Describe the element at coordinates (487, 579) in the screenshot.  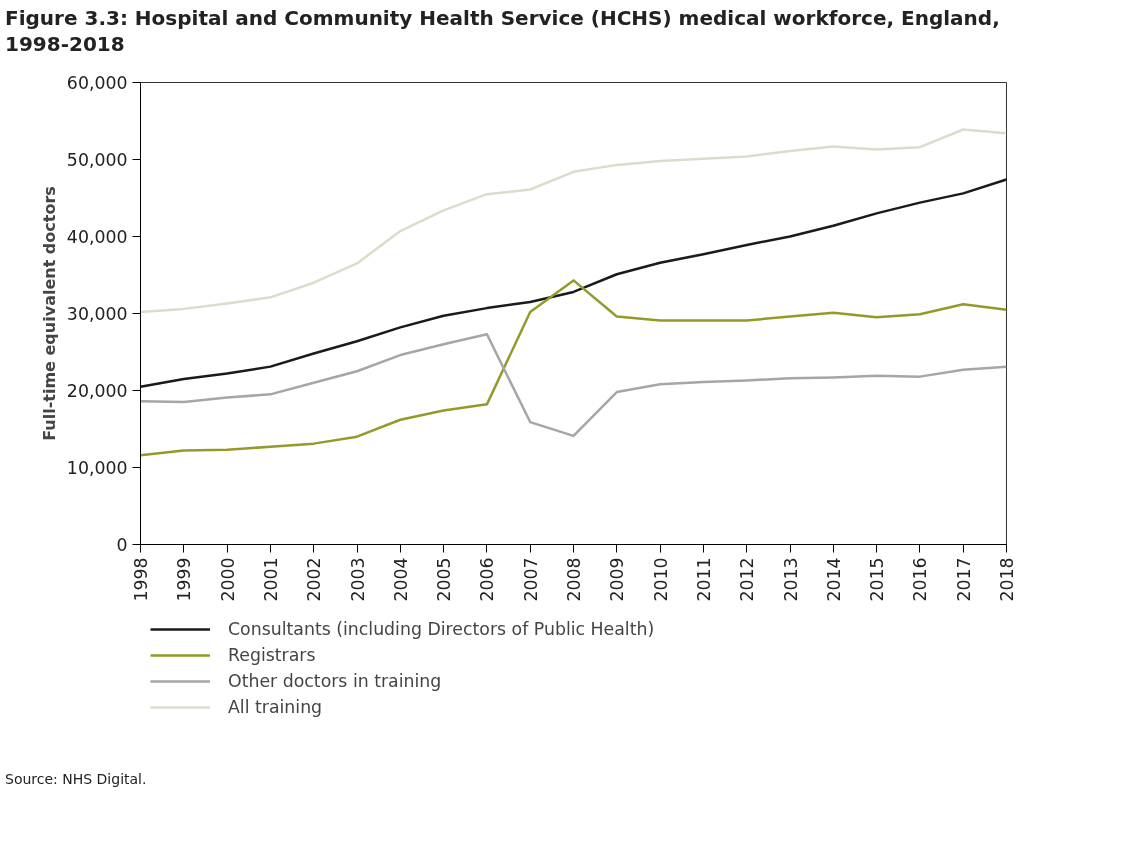
I see `x-tick-label: 2006` at that location.